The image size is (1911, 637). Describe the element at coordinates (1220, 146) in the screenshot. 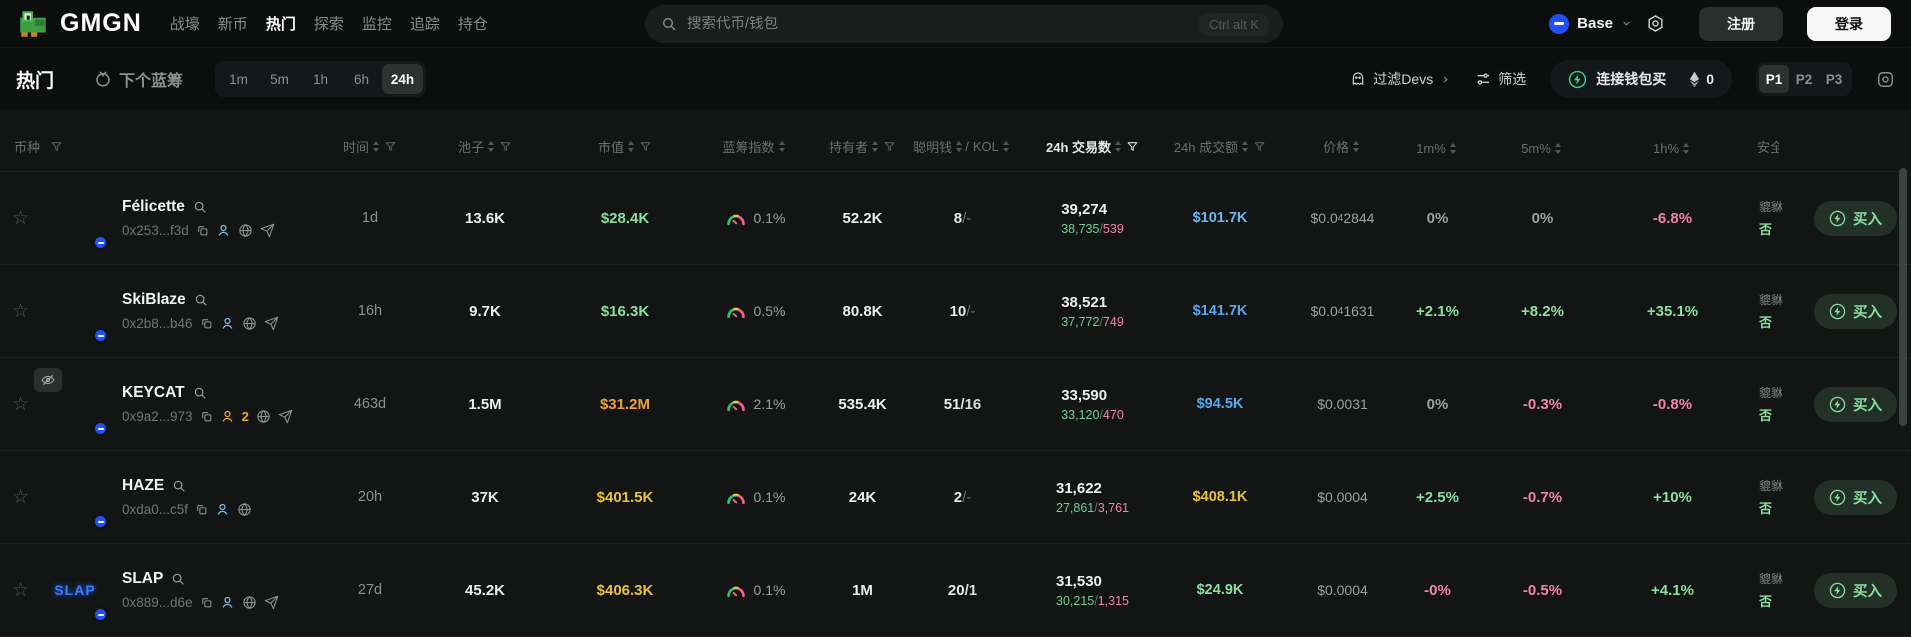

I see `header-volume: 24h 成交额` at that location.